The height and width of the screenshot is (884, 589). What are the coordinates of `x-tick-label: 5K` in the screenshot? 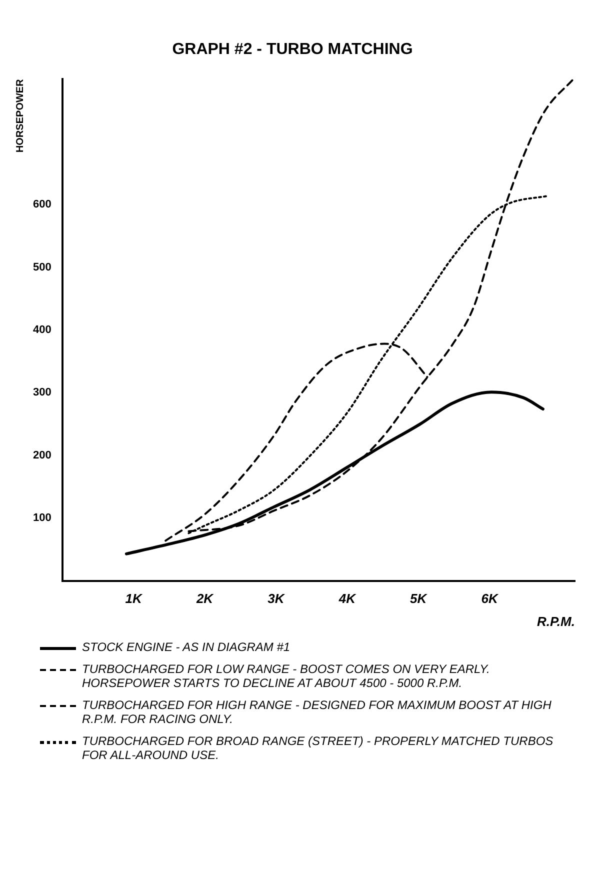 It's located at (419, 598).